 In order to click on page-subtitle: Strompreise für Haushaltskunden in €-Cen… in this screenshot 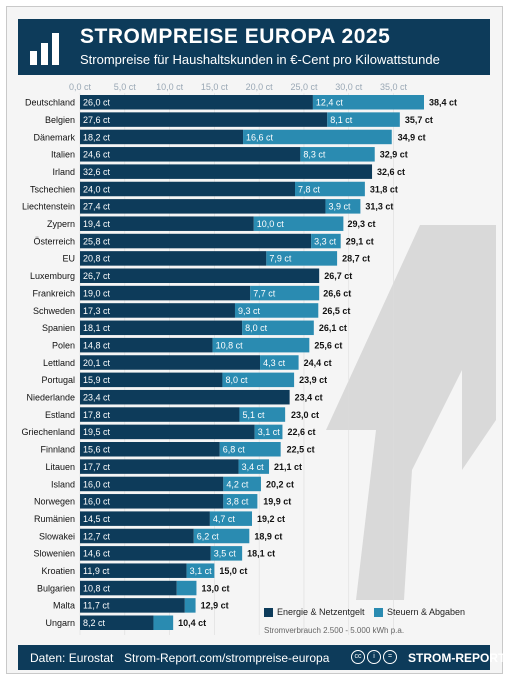, I will do `click(260, 59)`.